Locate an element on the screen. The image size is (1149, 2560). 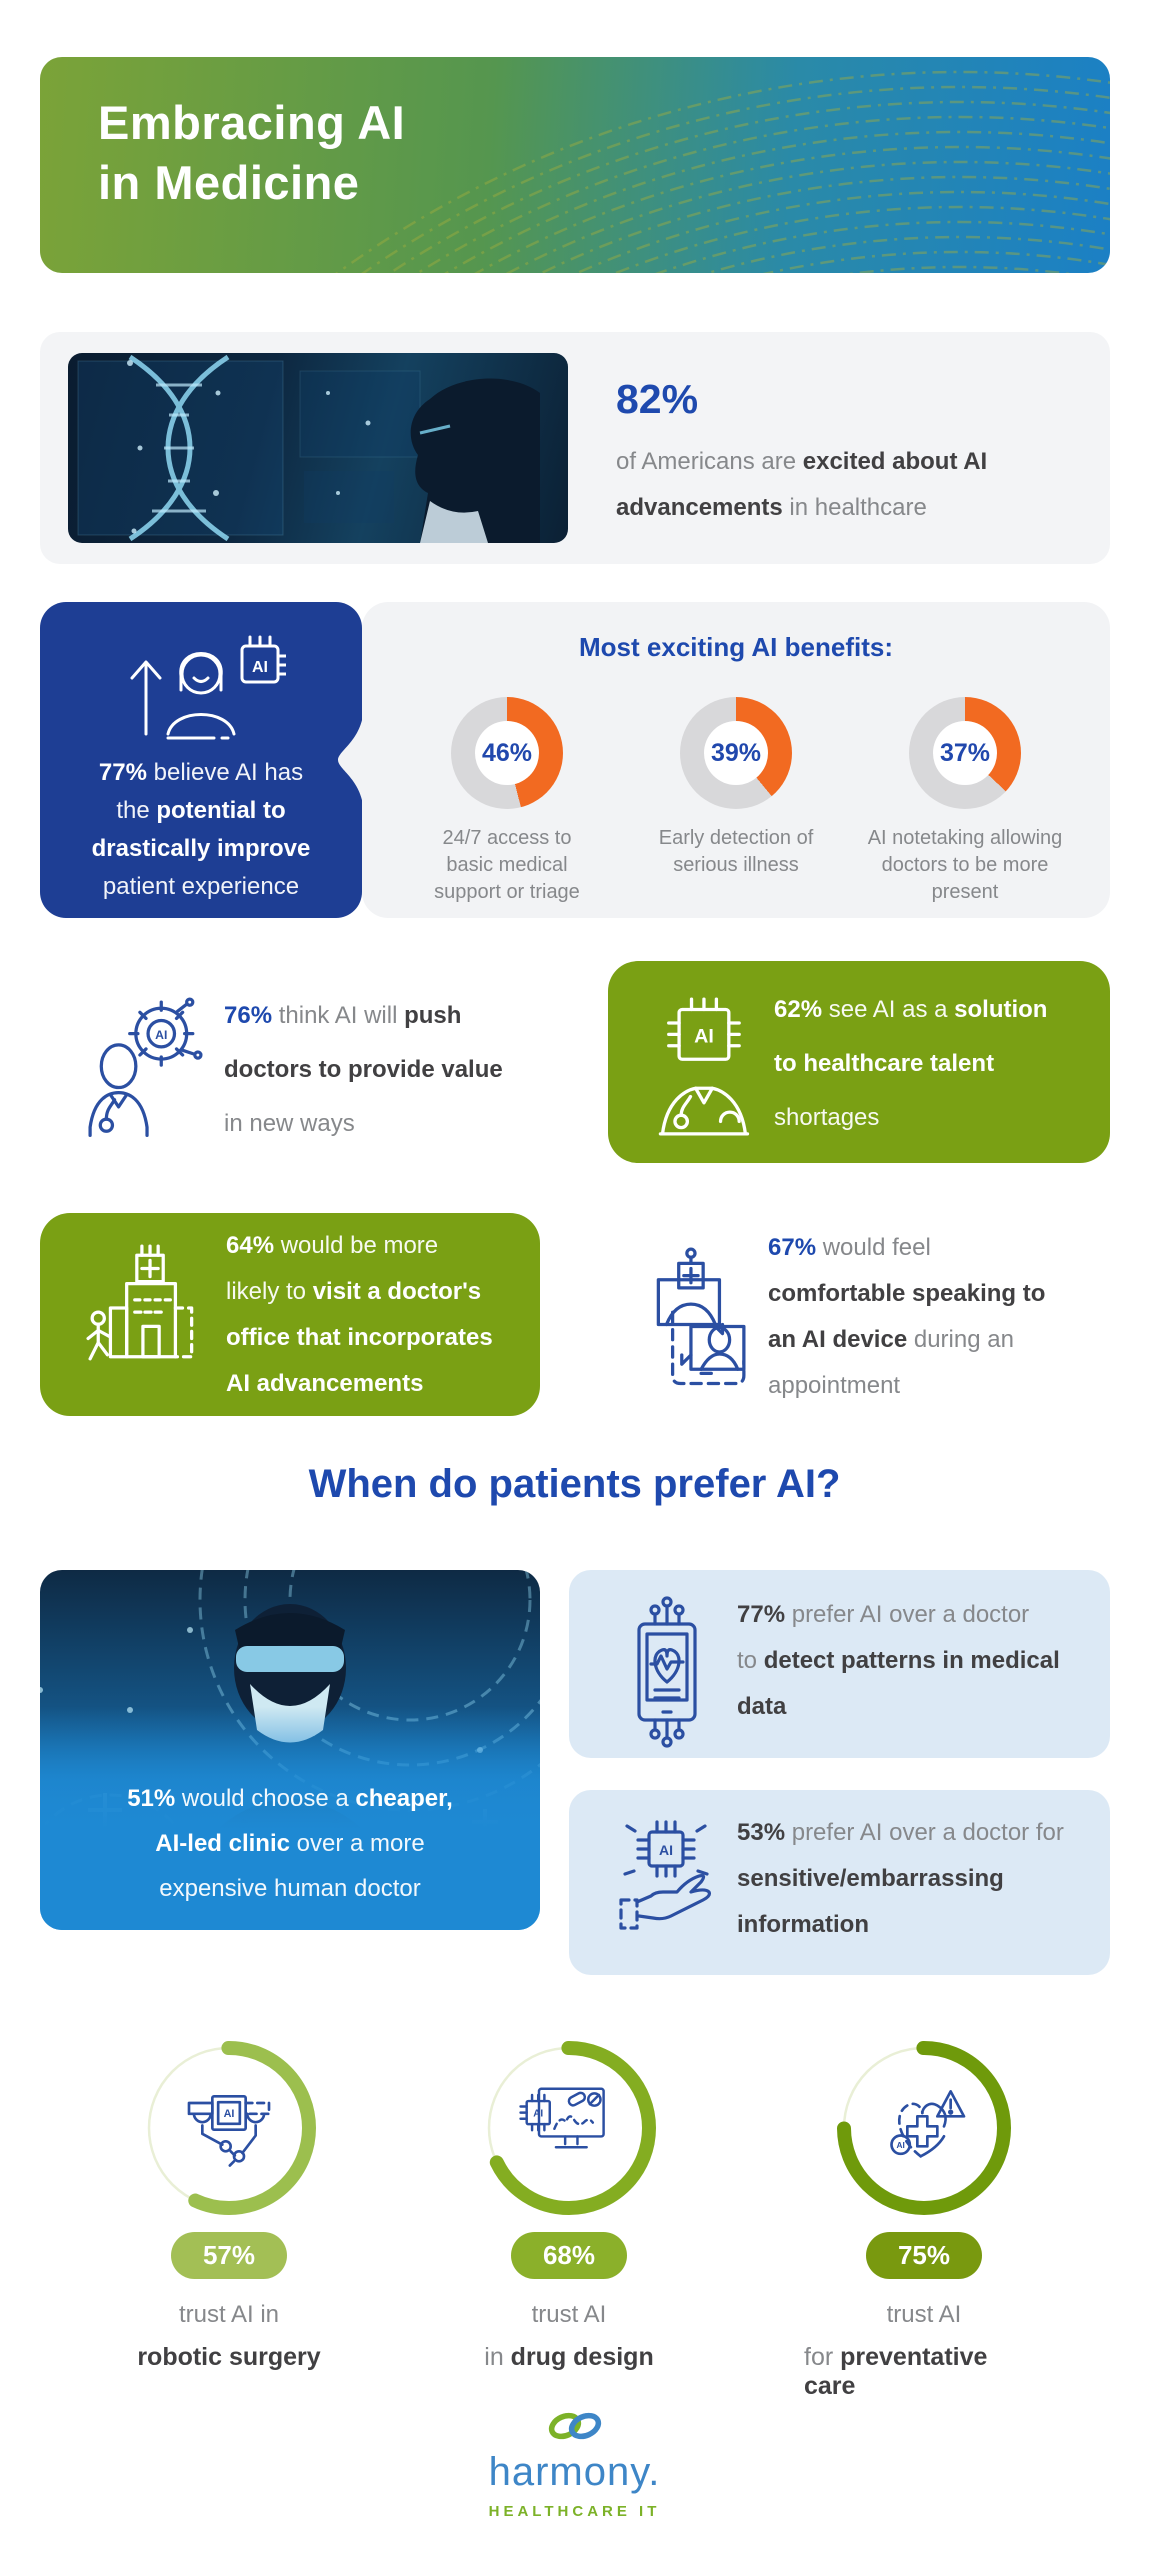
donut-item: 39% Early detection of serious illness is located at coordinates (736, 801).